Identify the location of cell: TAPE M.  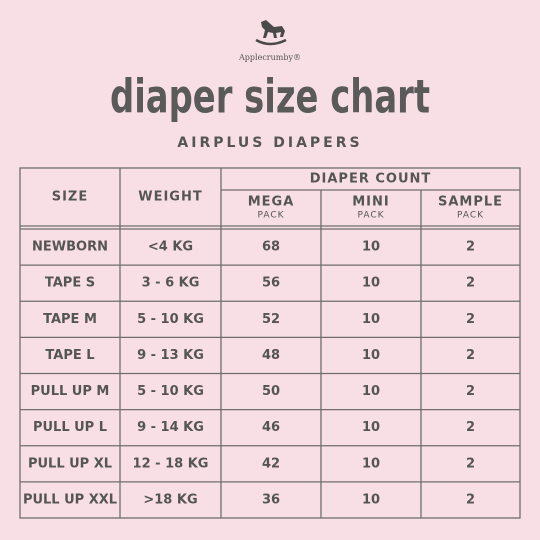
(70, 319).